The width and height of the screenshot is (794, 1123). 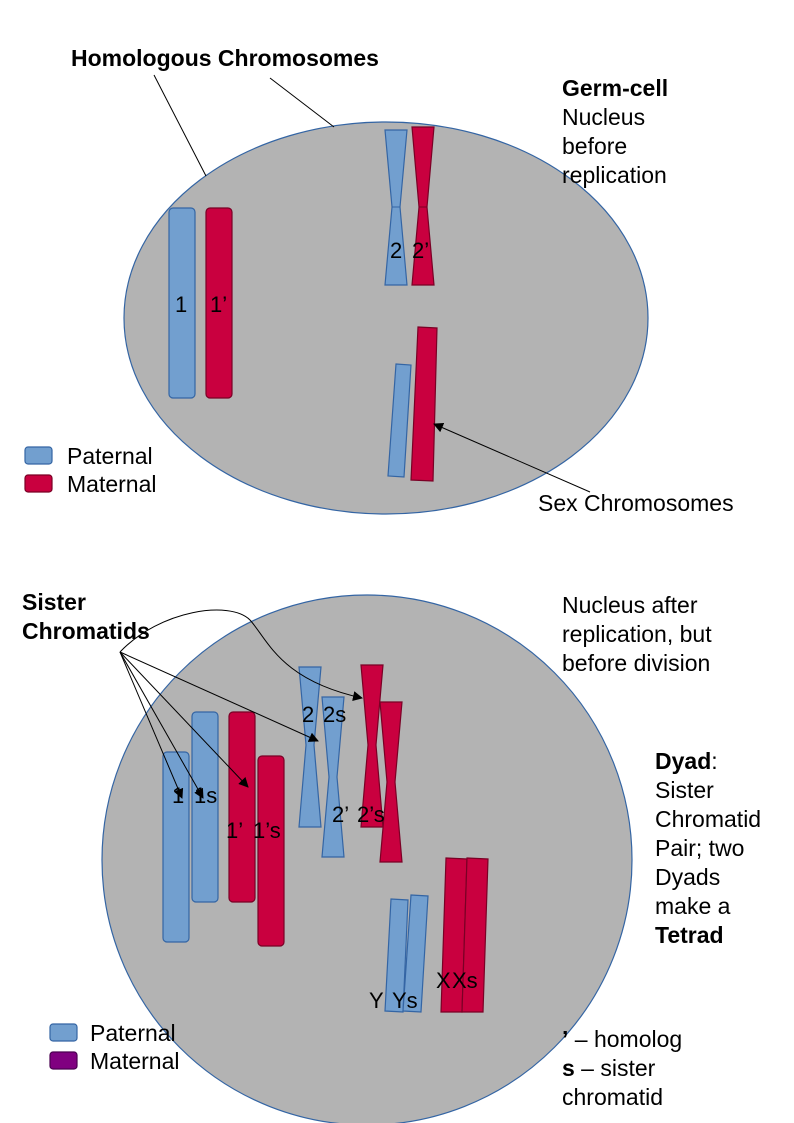 What do you see at coordinates (54, 602) in the screenshot?
I see `sister-chromatids-label-line-1: Sister` at bounding box center [54, 602].